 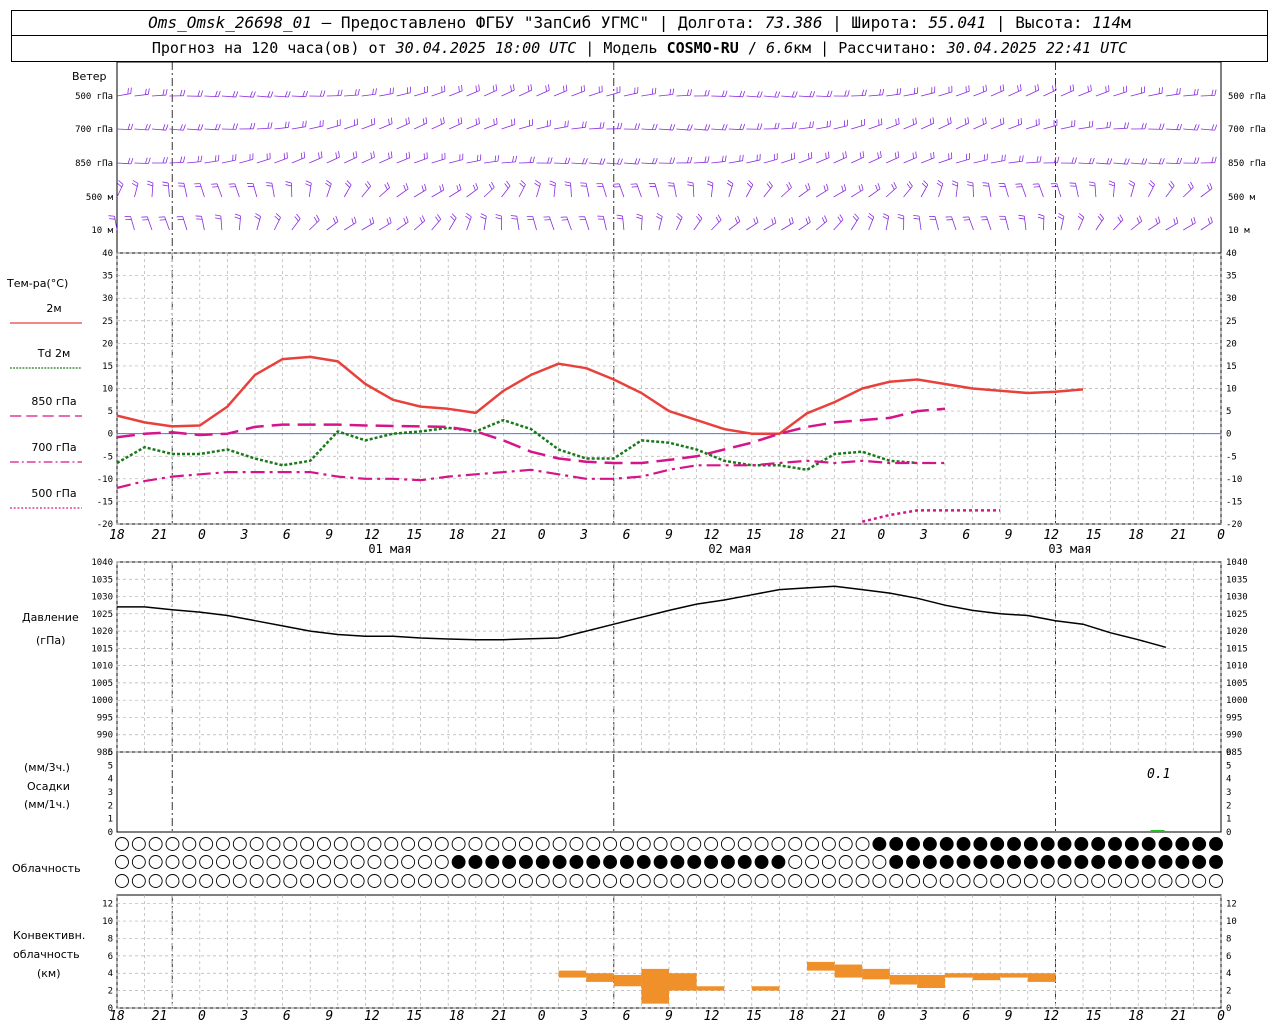 What do you see at coordinates (1228, 974) in the screenshot?
I see `y-tick-label: 4` at bounding box center [1228, 974].